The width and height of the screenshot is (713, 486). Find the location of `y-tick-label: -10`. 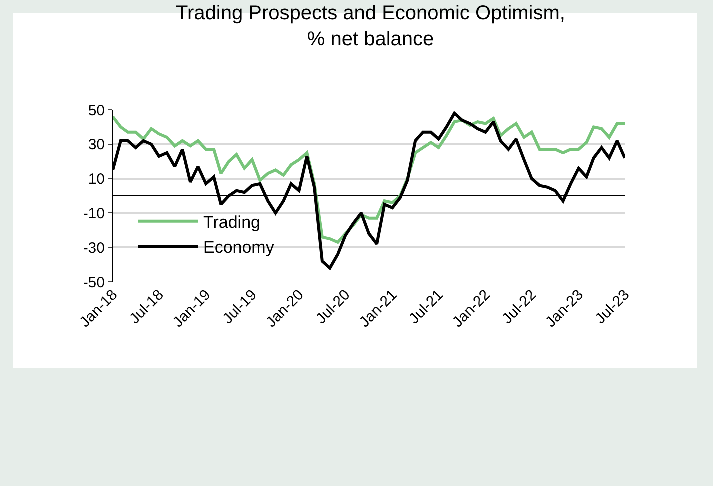

y-tick-label: -10 is located at coordinates (94, 213).